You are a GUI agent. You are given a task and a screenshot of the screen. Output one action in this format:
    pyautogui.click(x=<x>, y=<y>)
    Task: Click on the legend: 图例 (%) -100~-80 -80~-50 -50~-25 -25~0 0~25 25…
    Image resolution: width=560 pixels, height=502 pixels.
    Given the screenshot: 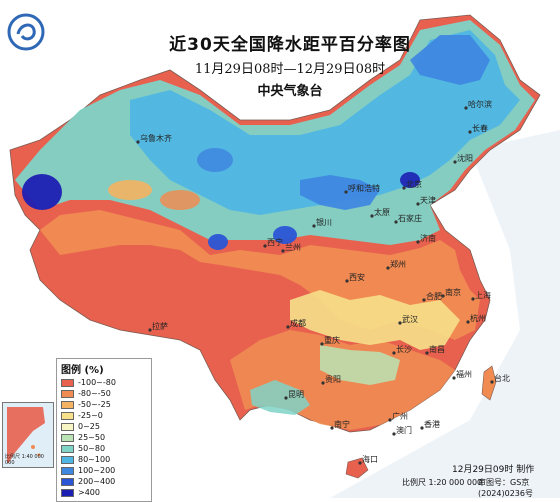 What is the action you would take?
    pyautogui.click(x=104, y=430)
    